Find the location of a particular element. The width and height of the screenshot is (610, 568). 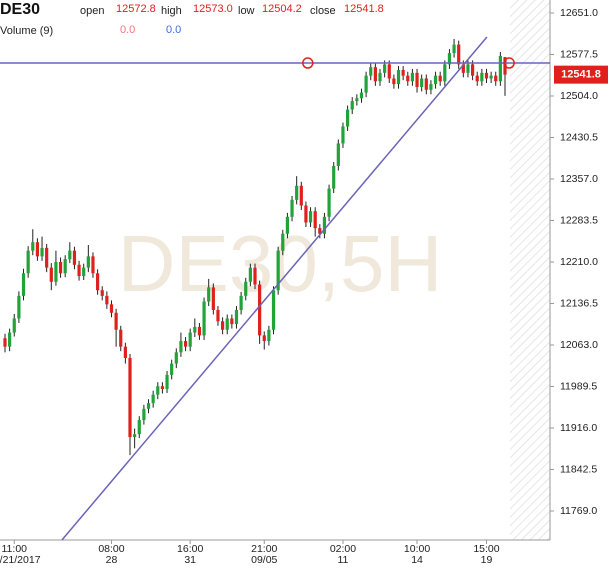

x-tick-label: 19 is located at coordinates (487, 560).